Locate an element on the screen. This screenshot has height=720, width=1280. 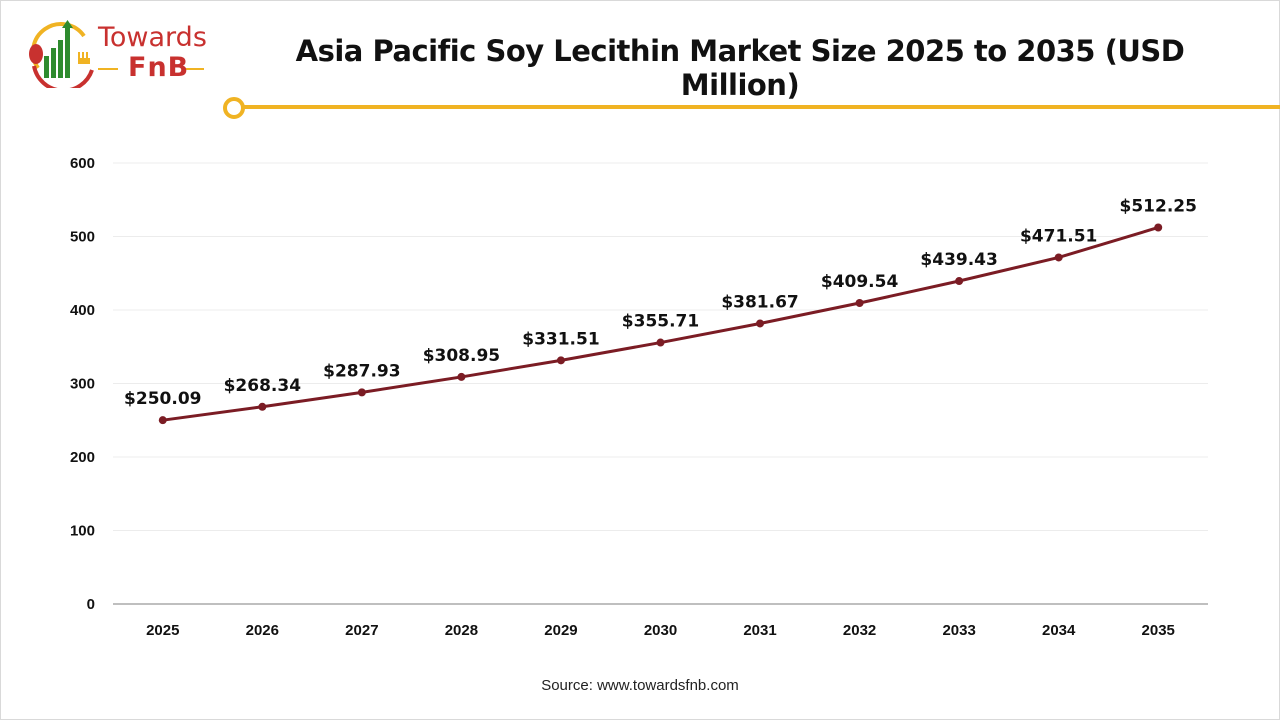
y-tick-label: 500 is located at coordinates (82, 237).